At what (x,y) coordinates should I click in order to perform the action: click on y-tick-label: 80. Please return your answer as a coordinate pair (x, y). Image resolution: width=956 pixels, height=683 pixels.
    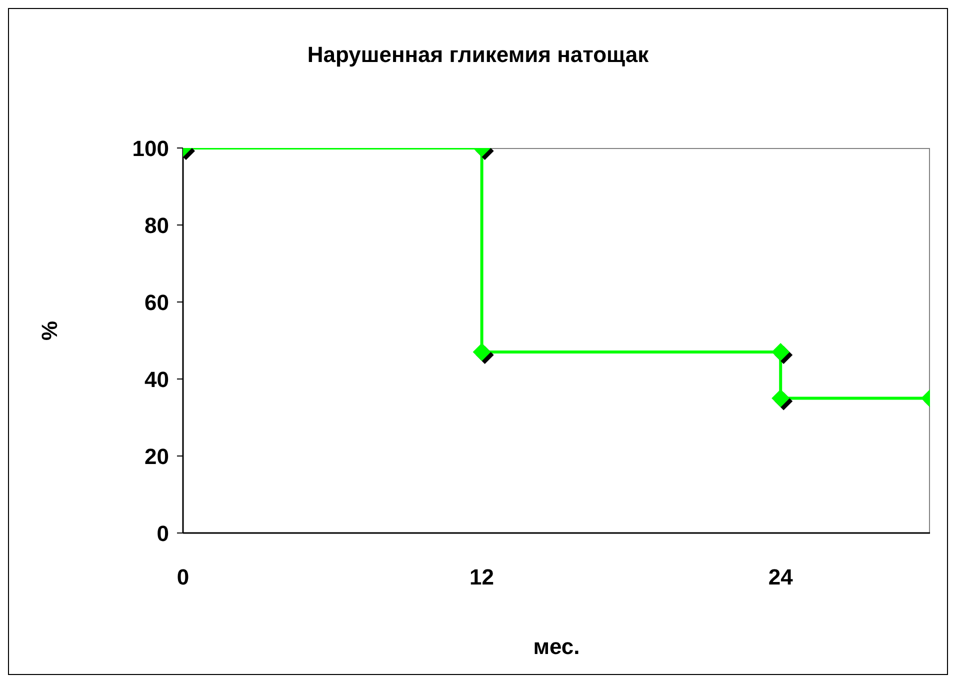
    Looking at the image, I should click on (156, 225).